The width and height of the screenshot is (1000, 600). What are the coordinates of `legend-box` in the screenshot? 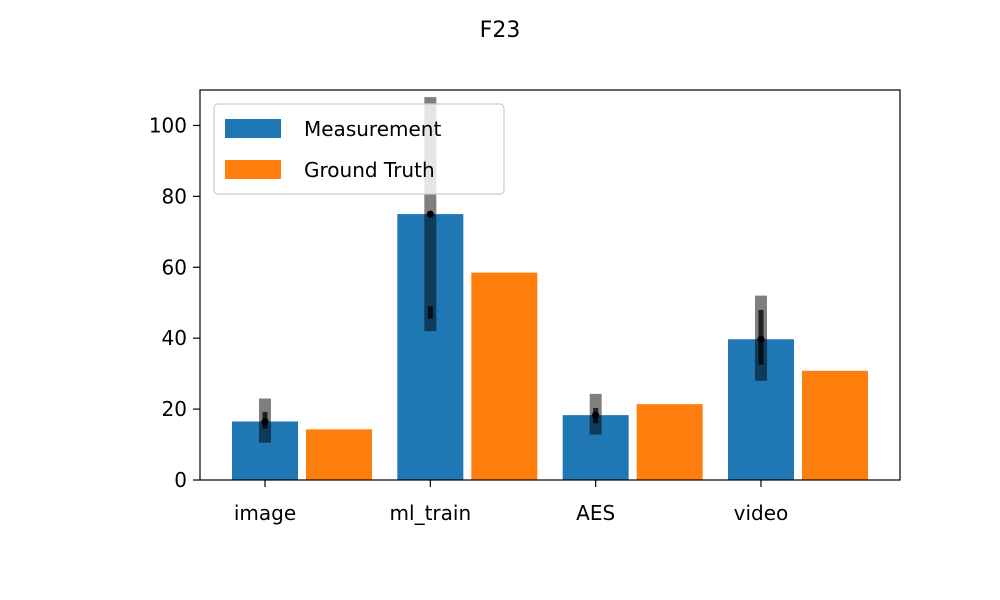 It's located at (359, 149).